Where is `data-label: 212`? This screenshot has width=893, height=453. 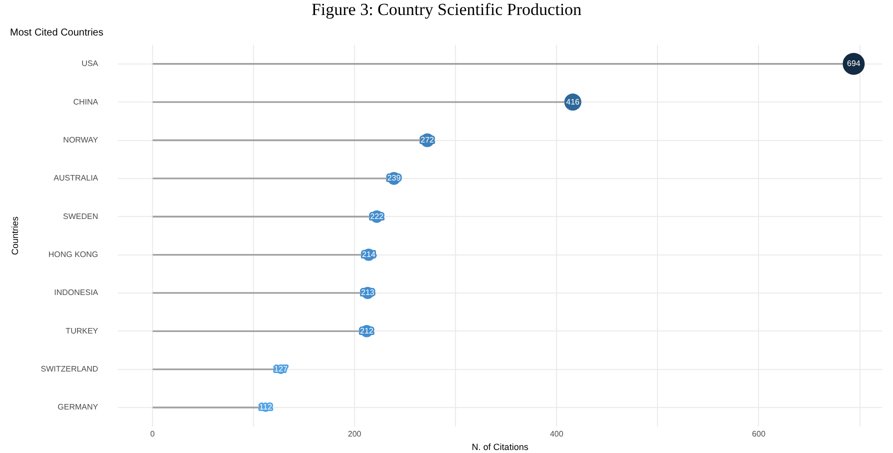 data-label: 212 is located at coordinates (367, 331).